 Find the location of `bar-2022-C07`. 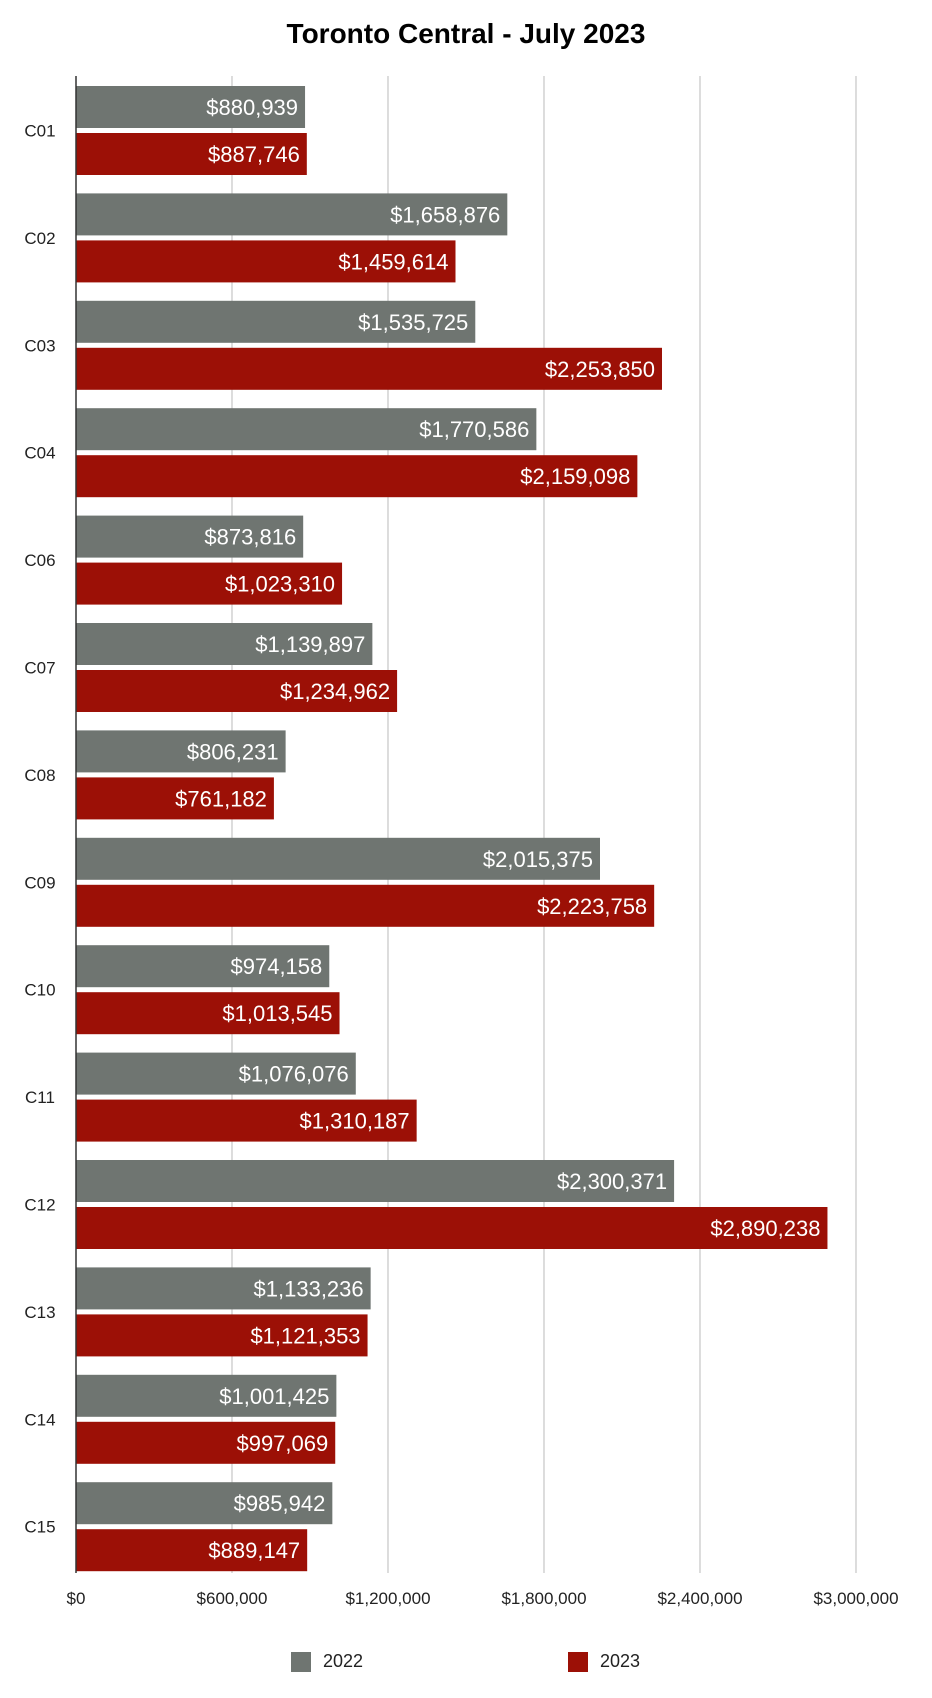

bar-2022-C07 is located at coordinates (224, 644).